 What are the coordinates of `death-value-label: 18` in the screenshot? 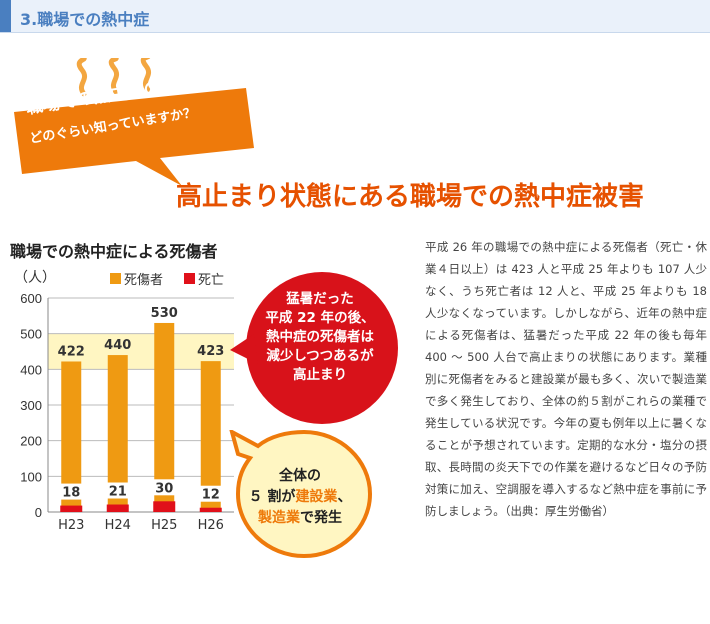 It's located at (71, 493).